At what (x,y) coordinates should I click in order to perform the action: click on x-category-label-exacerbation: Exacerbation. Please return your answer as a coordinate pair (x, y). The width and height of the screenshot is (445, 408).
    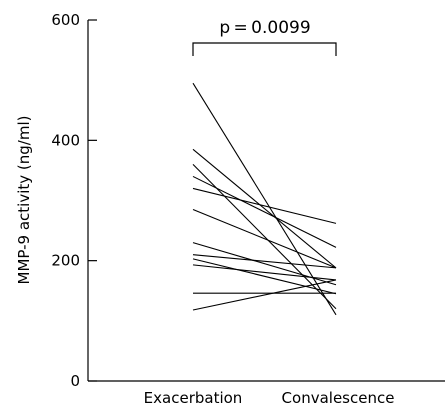
    Looking at the image, I should click on (193, 398).